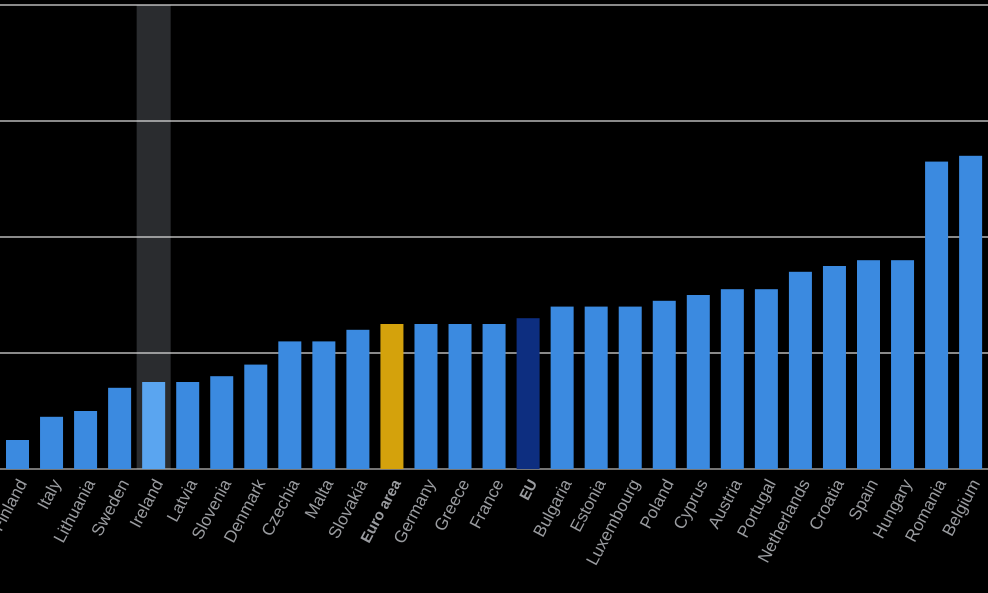 This screenshot has height=593, width=988. What do you see at coordinates (319, 499) in the screenshot?
I see `x-tick-label: Malta` at bounding box center [319, 499].